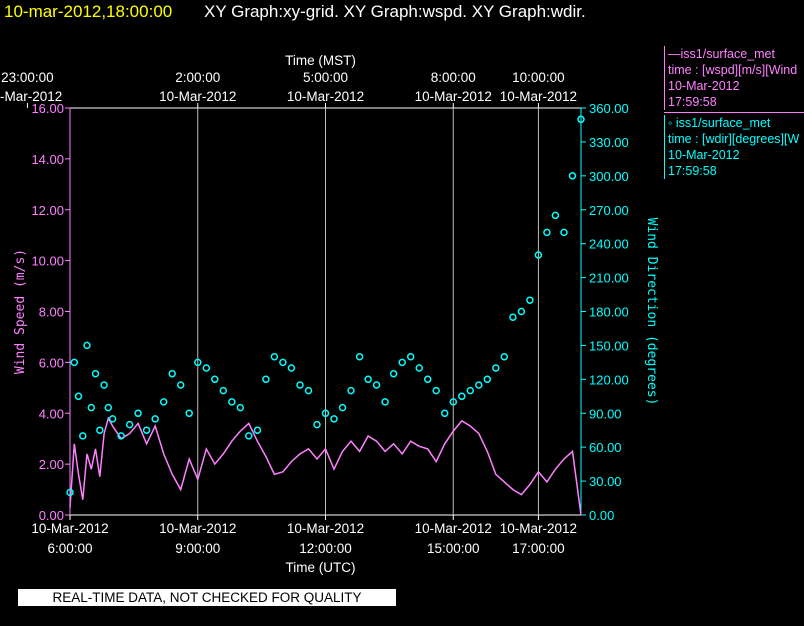  Describe the element at coordinates (609, 345) in the screenshot. I see `right-axis-tick-label: 150.00` at that location.